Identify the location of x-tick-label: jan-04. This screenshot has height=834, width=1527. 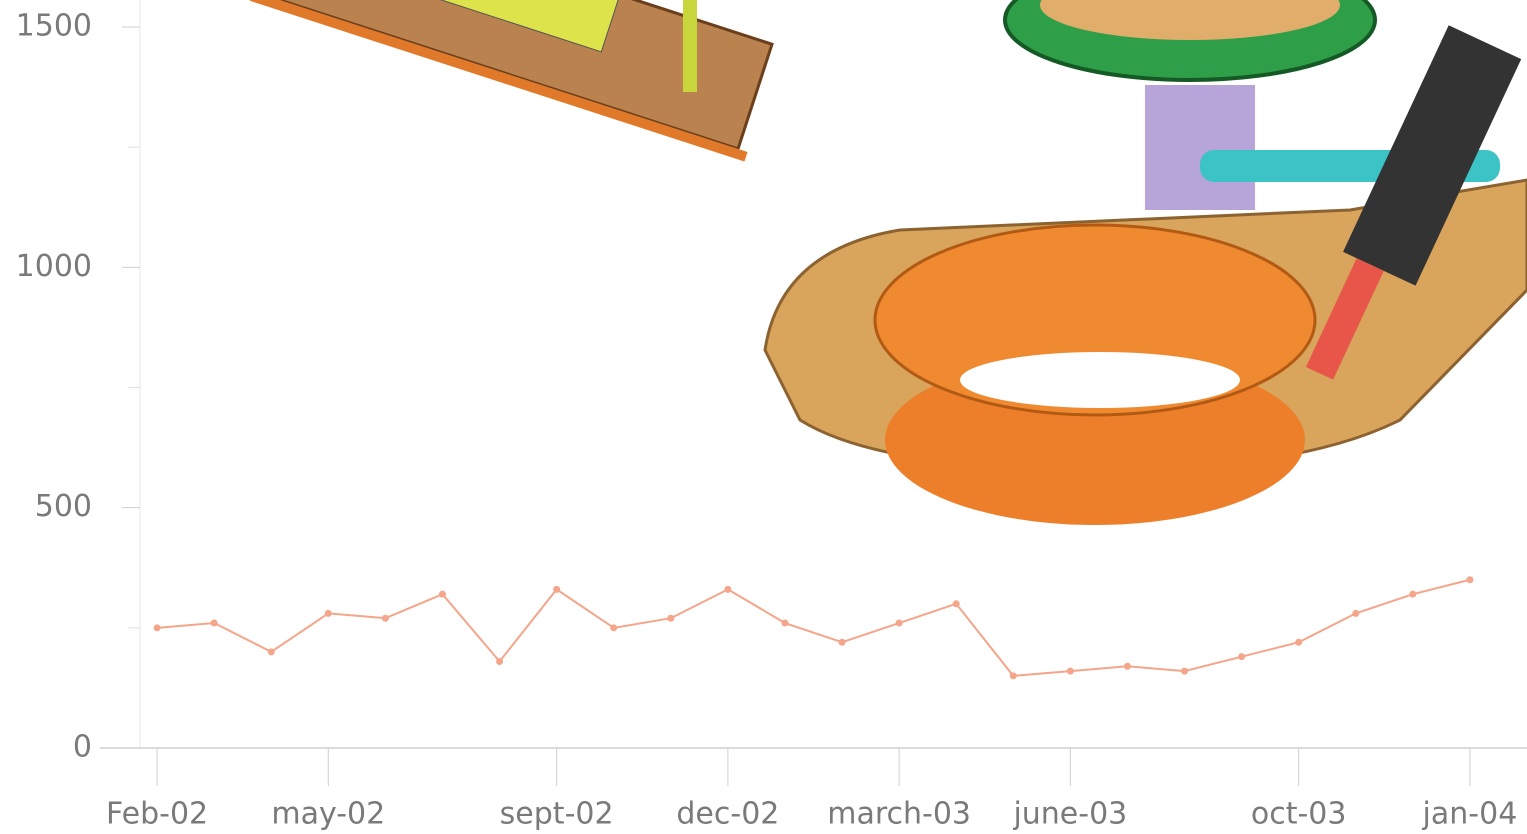
(1470, 814).